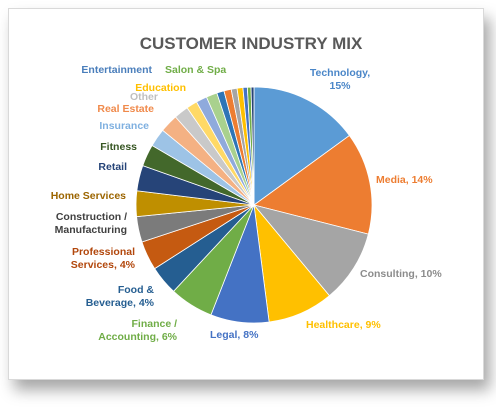  Describe the element at coordinates (234, 335) in the screenshot. I see `slice-label-legal: Legal, 8%` at that location.